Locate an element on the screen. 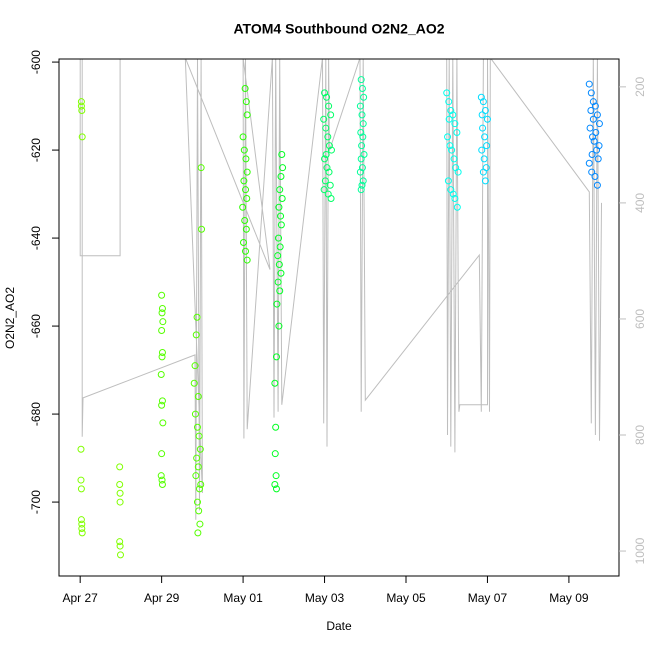 Image resolution: width=650 pixels, height=650 pixels. chart-title: ATOM4 Southbound O2N2_AO2 is located at coordinates (338, 29).